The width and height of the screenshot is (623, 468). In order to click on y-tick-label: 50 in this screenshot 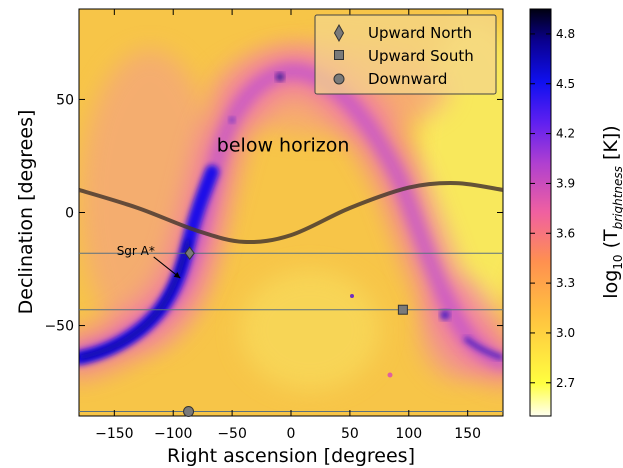, I will do `click(65, 100)`.